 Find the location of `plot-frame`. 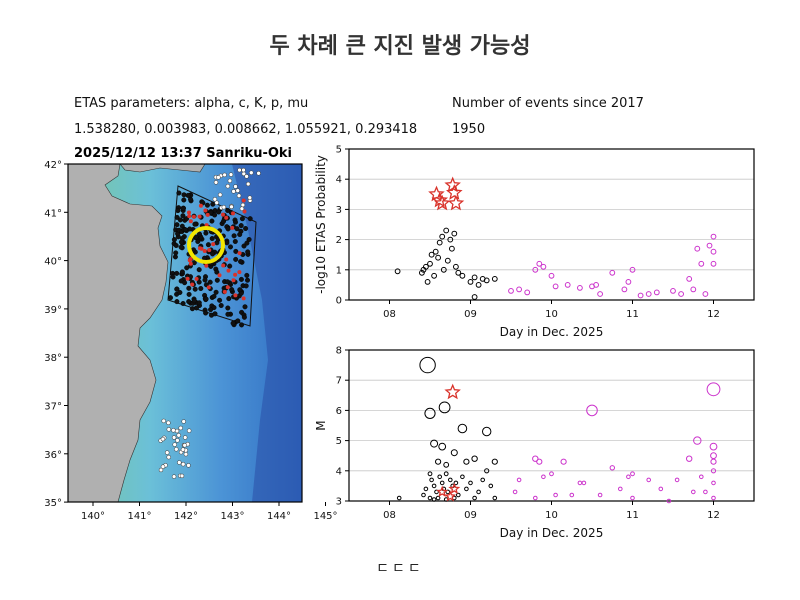

plot-frame is located at coordinates (551, 425).